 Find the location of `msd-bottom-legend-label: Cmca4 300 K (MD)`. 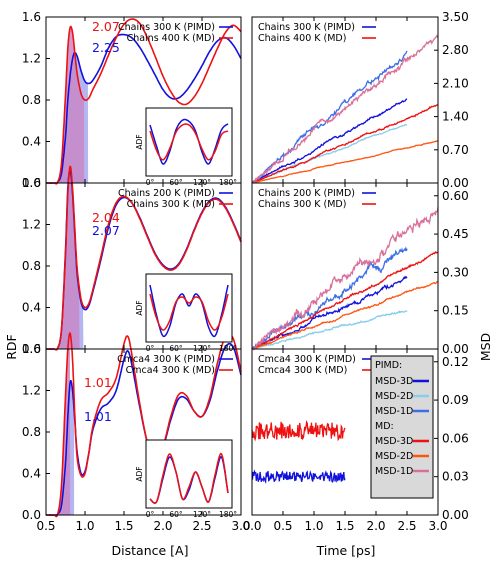

msd-bottom-legend-label: Cmca4 300 K (MD) is located at coordinates (302, 370).